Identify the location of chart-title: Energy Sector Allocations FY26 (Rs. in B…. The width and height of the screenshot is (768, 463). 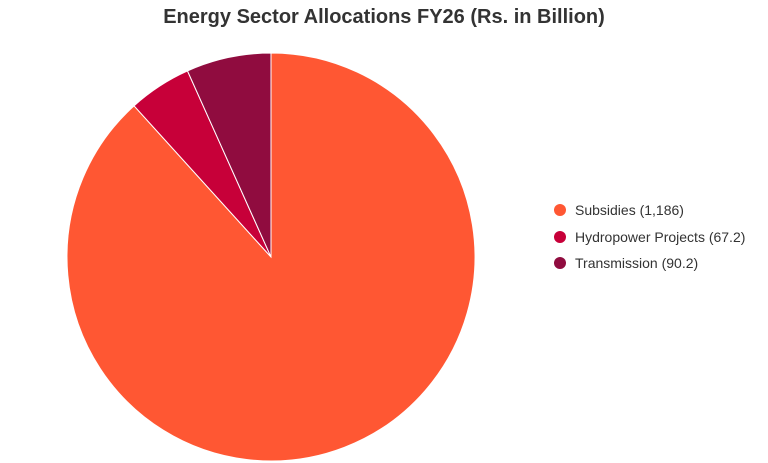
(384, 17).